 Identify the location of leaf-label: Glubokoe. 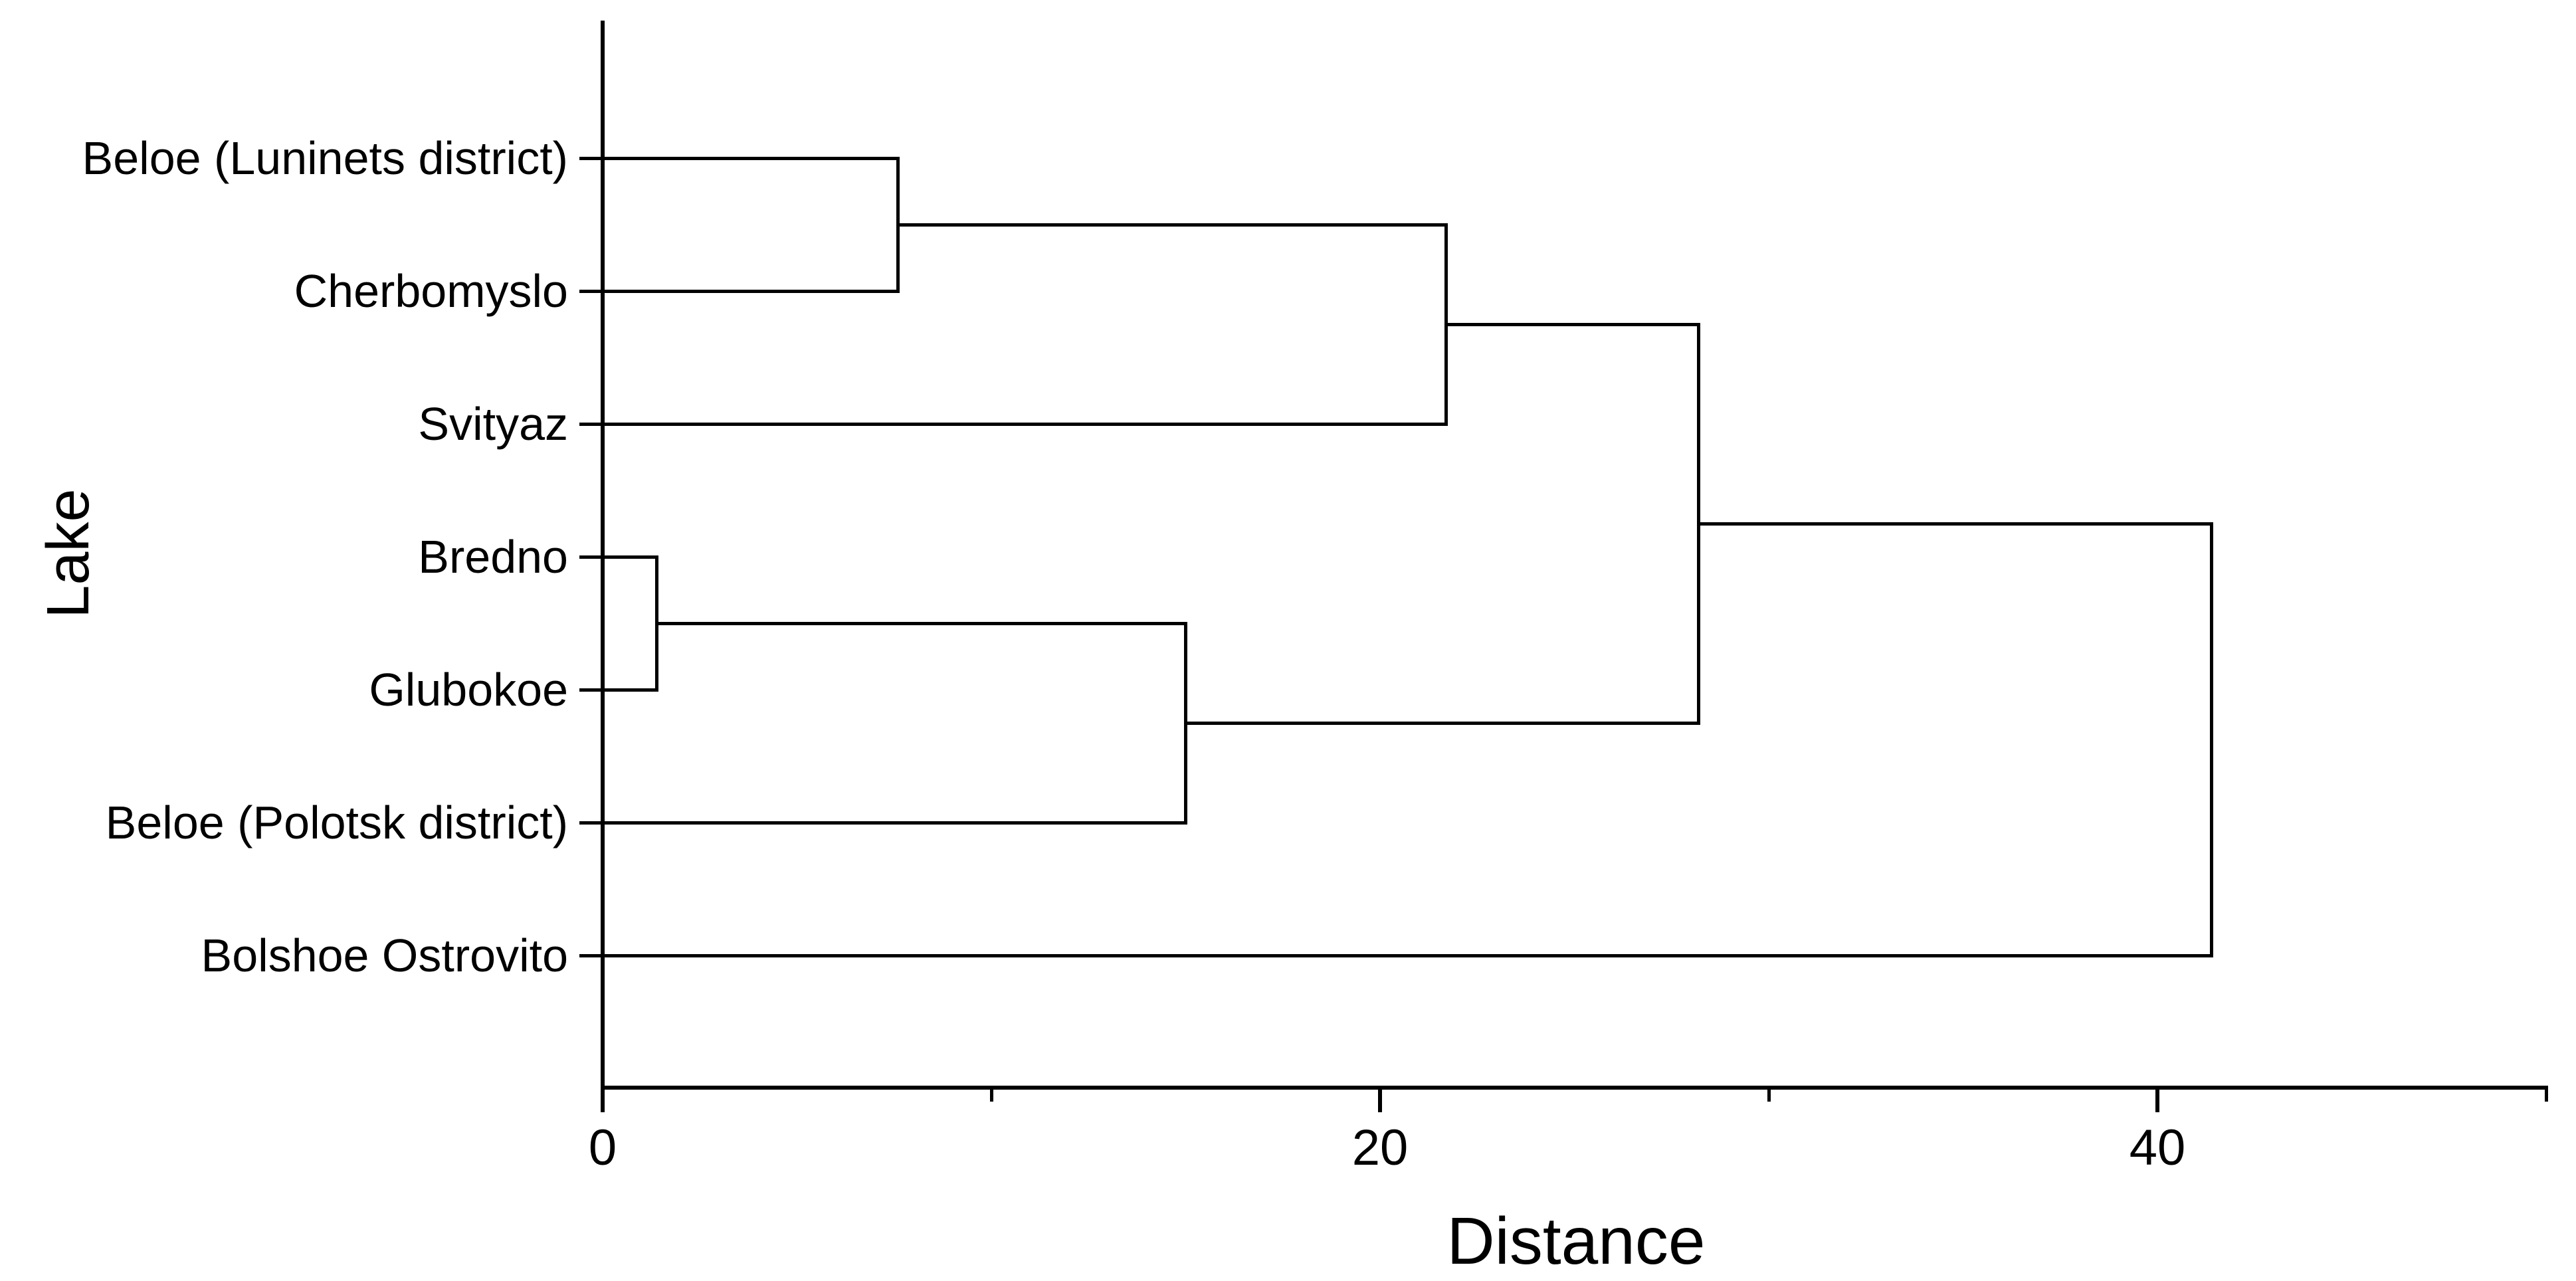
(468, 690).